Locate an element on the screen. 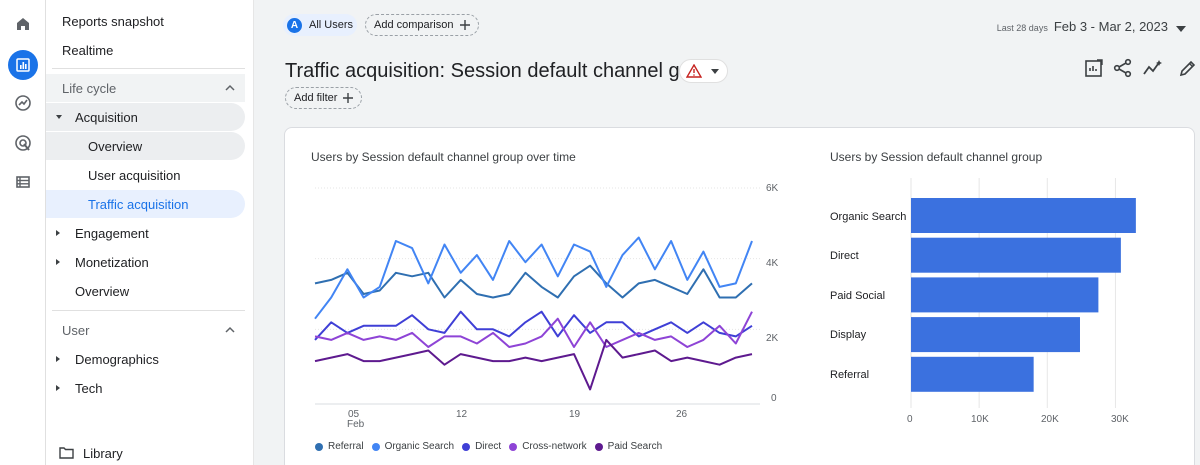 Image resolution: width=1200 pixels, height=465 pixels. date-range-value: Feb 3 - Mar 2, 2023 is located at coordinates (1110, 26).